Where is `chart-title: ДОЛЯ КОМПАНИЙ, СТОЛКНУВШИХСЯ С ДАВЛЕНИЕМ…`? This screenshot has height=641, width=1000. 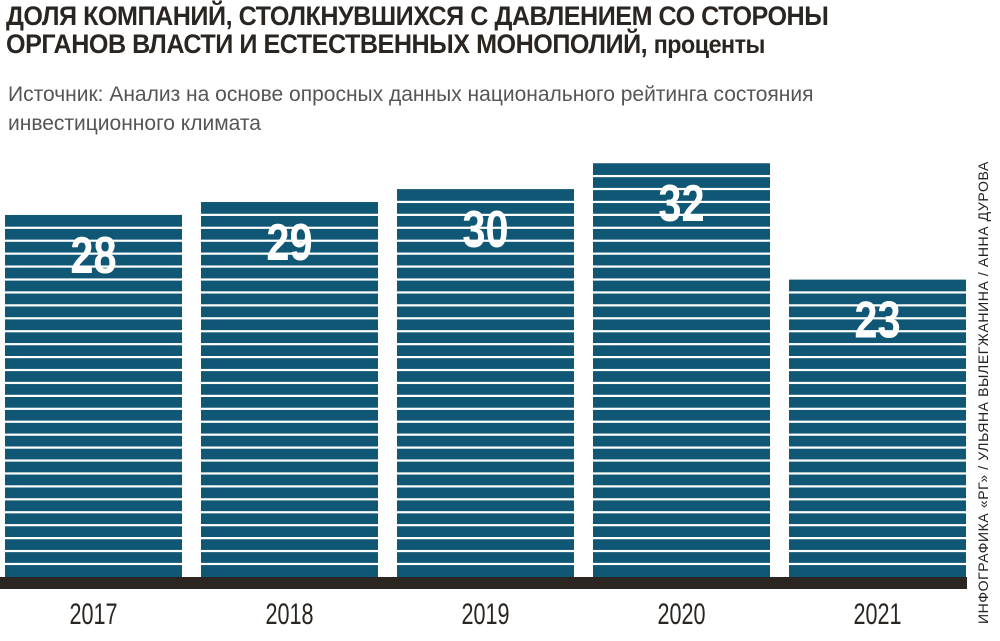 chart-title: ДОЛЯ КОМПАНИЙ, СТОЛКНУВШИХСЯ С ДАВЛЕНИЕМ… is located at coordinates (417, 30).